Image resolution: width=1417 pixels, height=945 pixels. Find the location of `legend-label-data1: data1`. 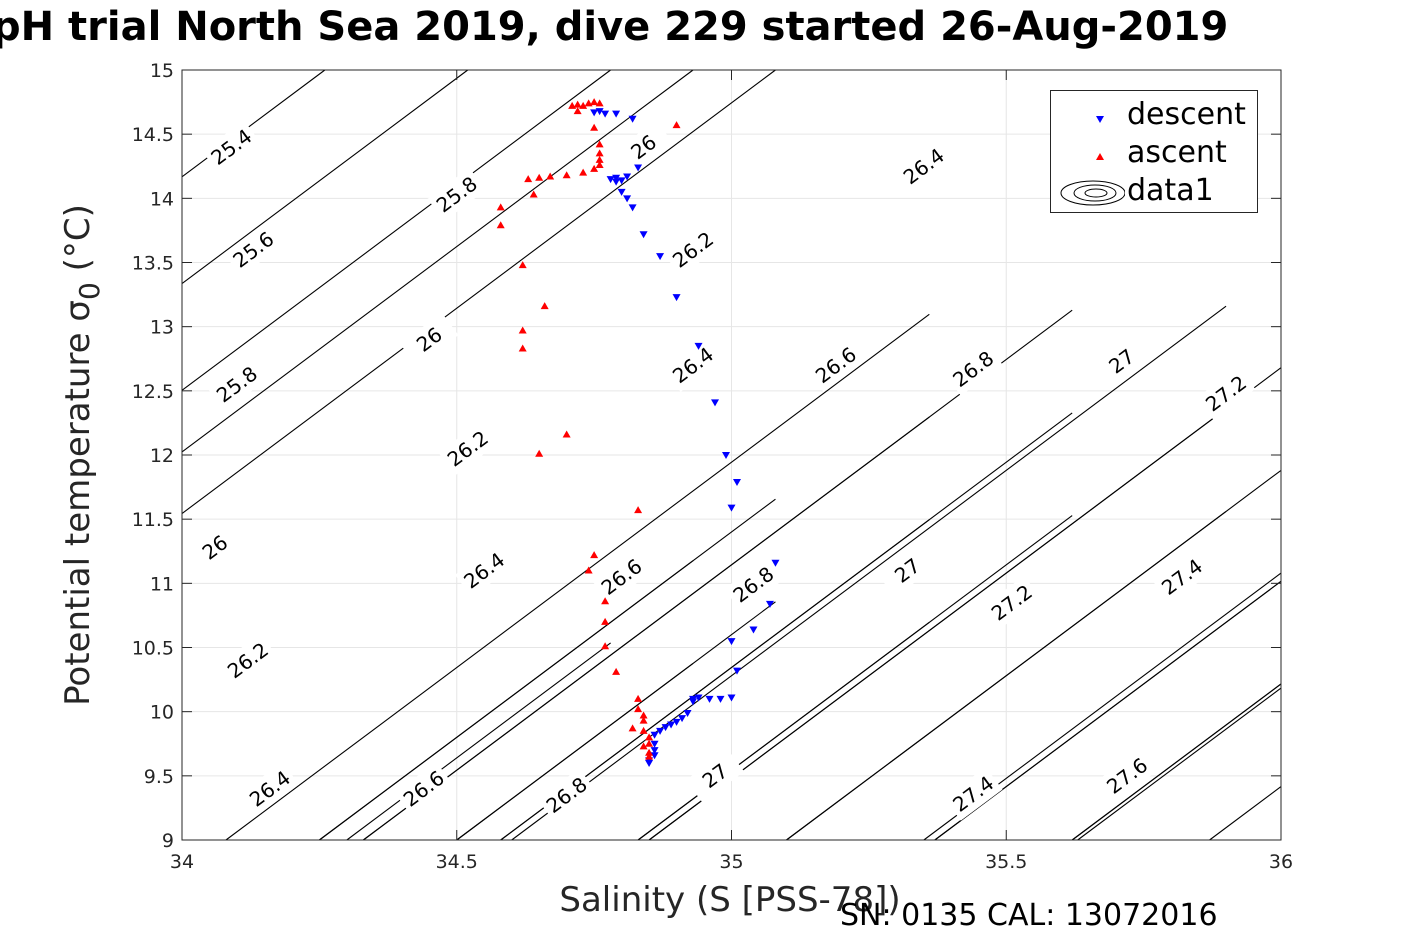

legend-label-data1: data1 is located at coordinates (1170, 190).